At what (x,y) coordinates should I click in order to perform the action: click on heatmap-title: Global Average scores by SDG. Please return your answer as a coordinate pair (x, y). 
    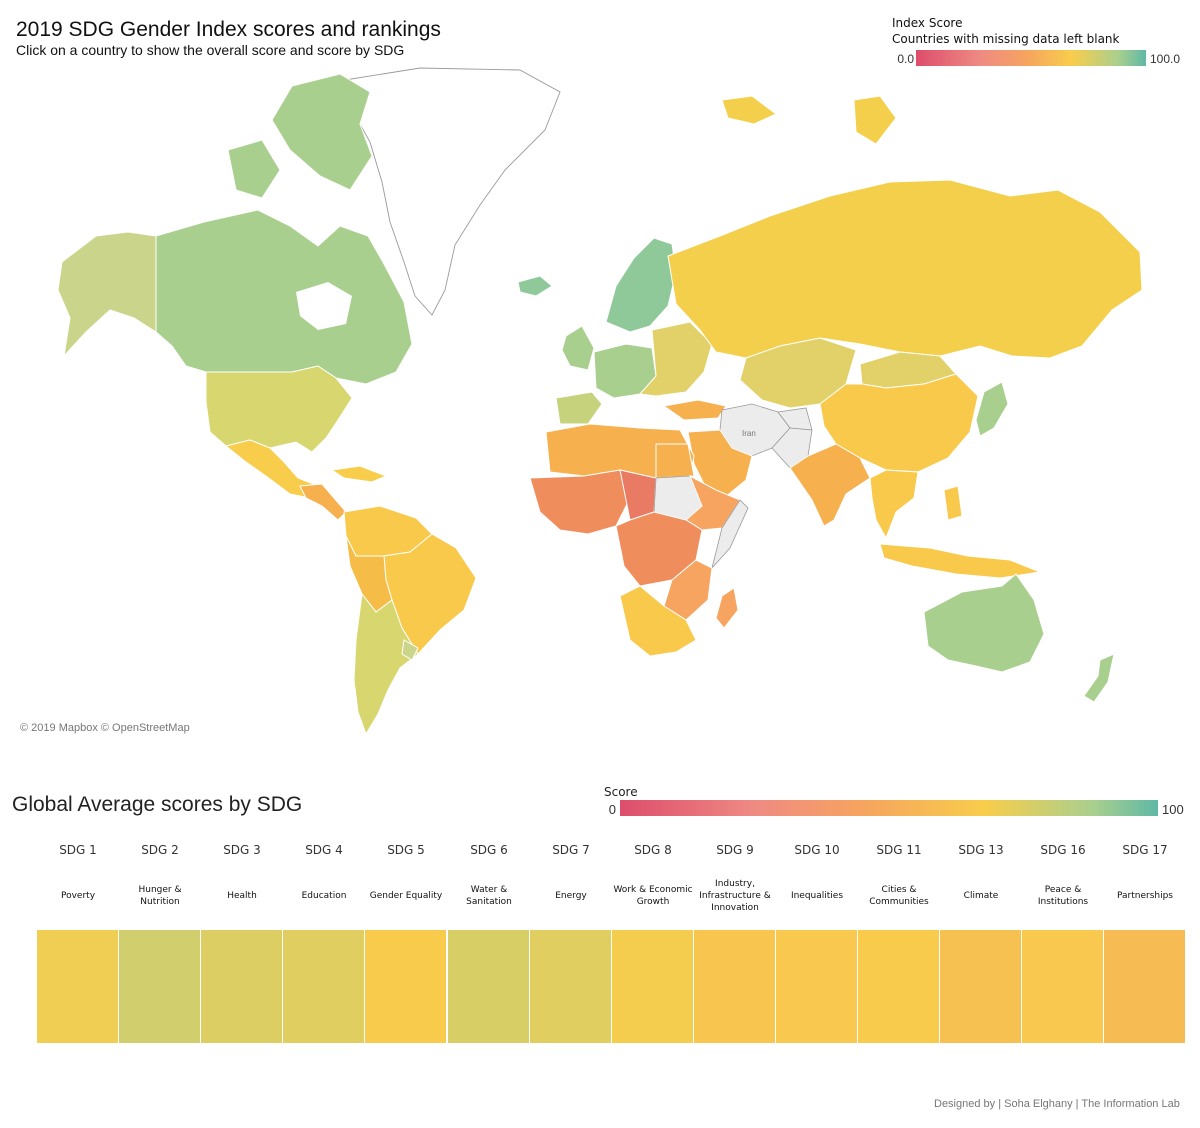
    Looking at the image, I should click on (157, 804).